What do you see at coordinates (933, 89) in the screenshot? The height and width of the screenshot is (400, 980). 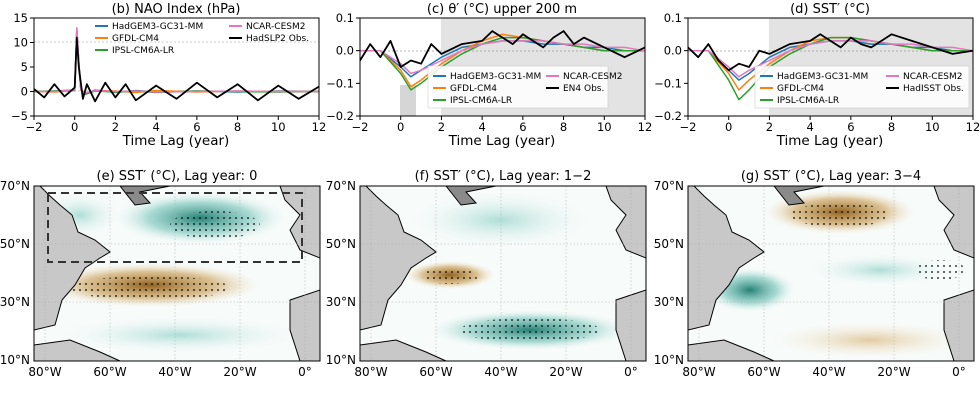 I see `legend-d-label-obs: HadISST Obs.` at bounding box center [933, 89].